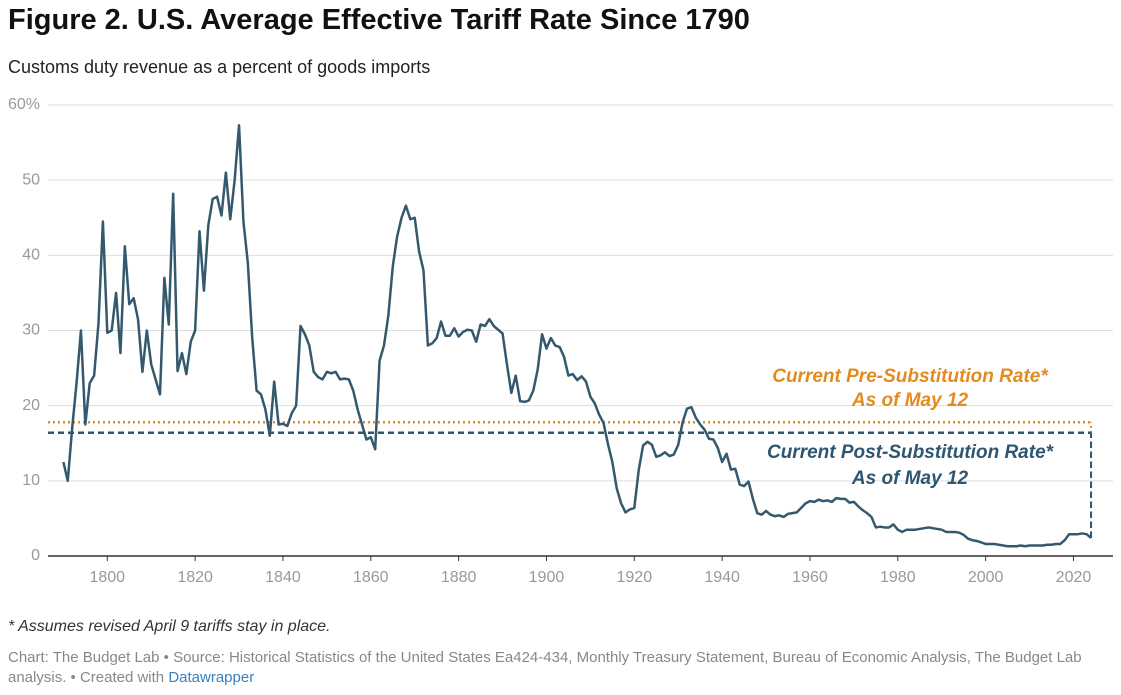  I want to click on x-tick-label: 1960, so click(810, 577).